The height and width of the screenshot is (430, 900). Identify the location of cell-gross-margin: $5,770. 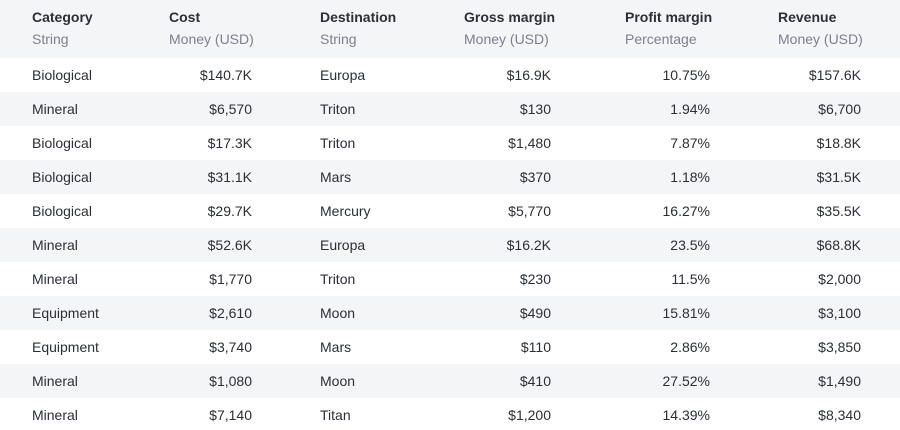
(529, 211).